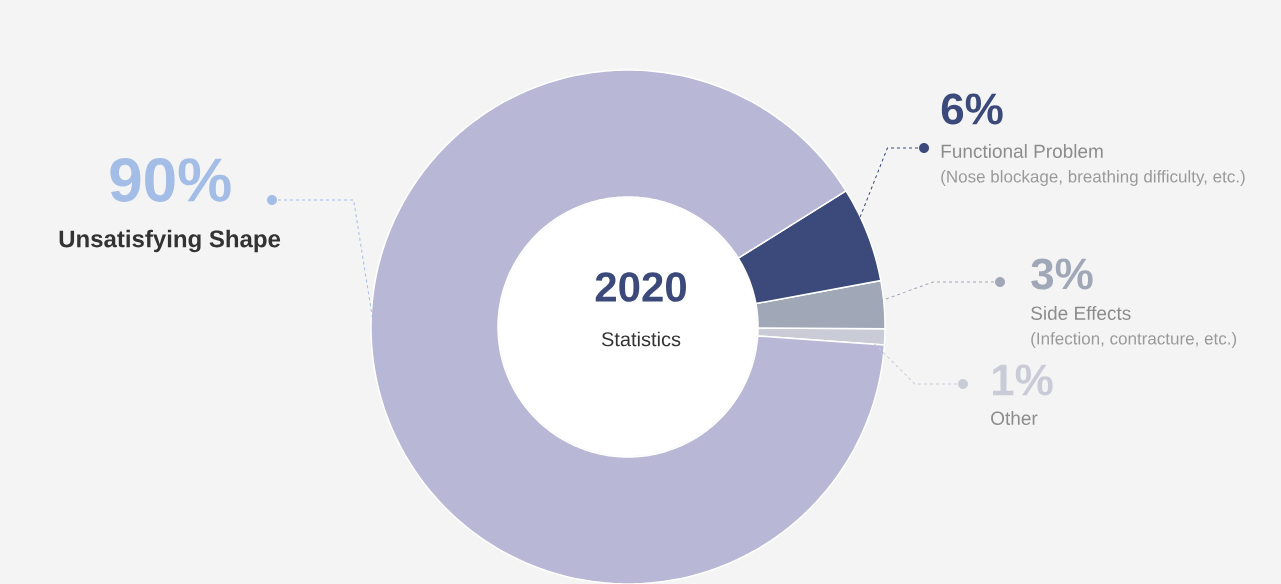 This screenshot has height=584, width=1281. I want to click on text: 2020, so click(640, 287).